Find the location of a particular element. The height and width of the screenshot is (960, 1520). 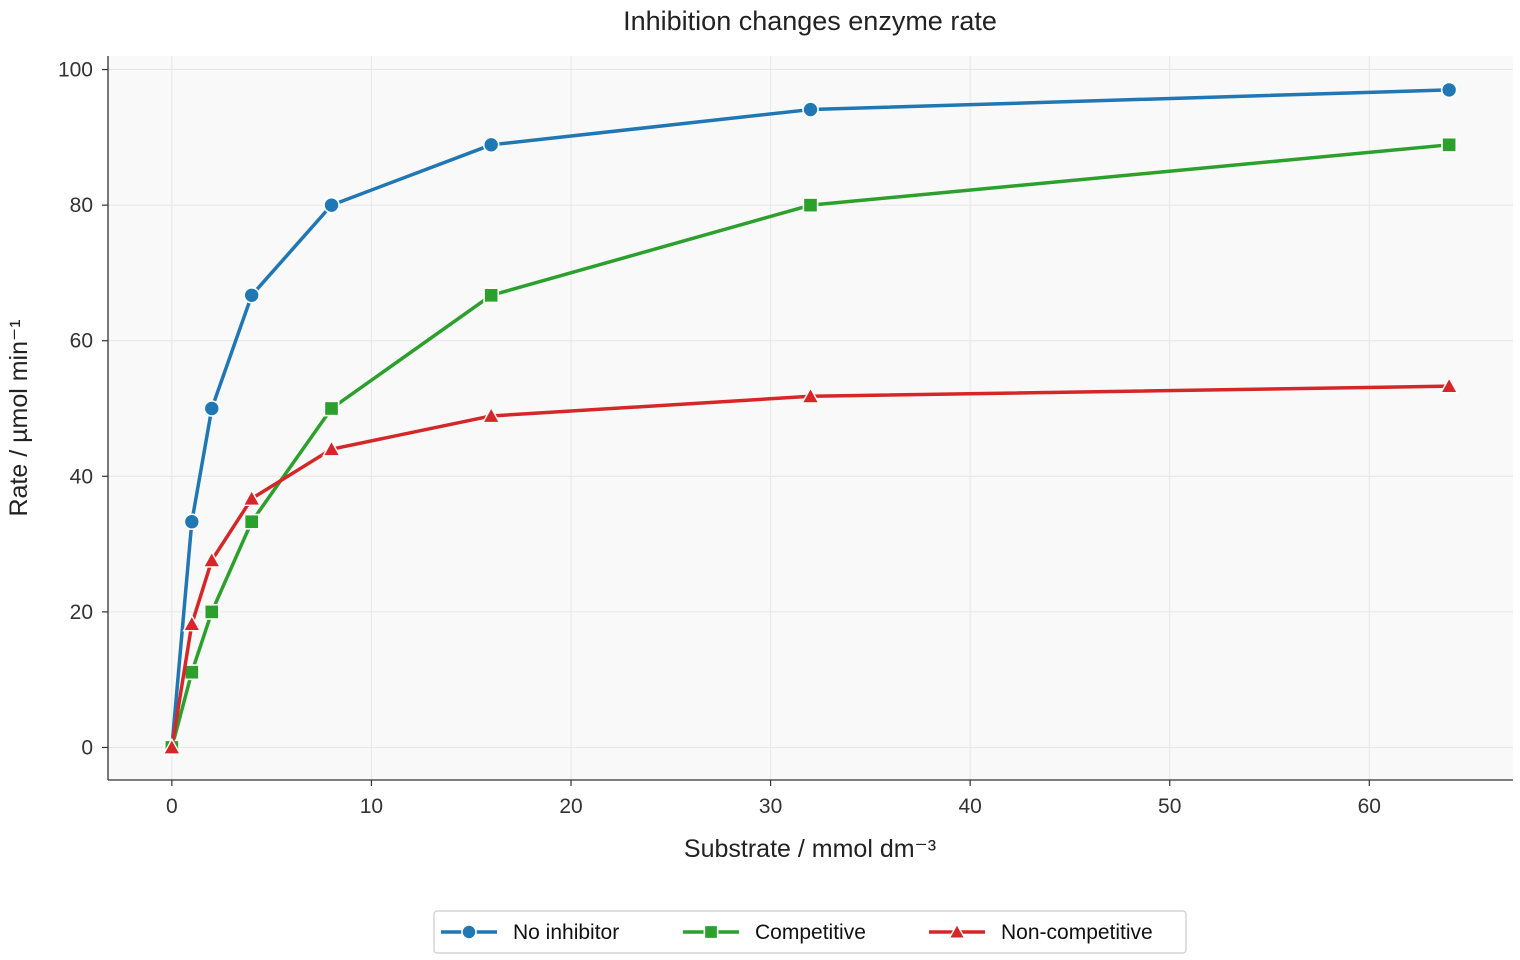

legend-label: Competitive is located at coordinates (810, 932).